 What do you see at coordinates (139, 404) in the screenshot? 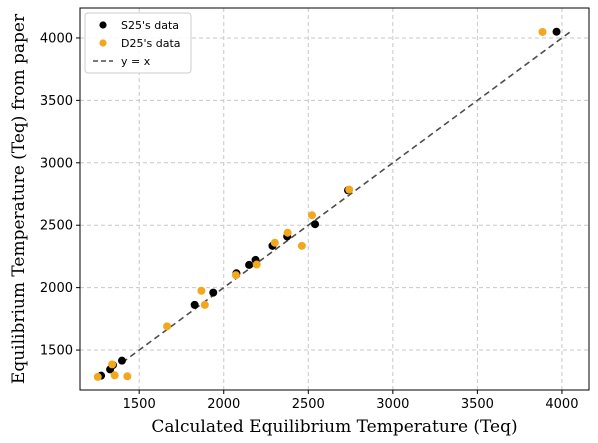
I see `x-tick-label: 1500` at bounding box center [139, 404].